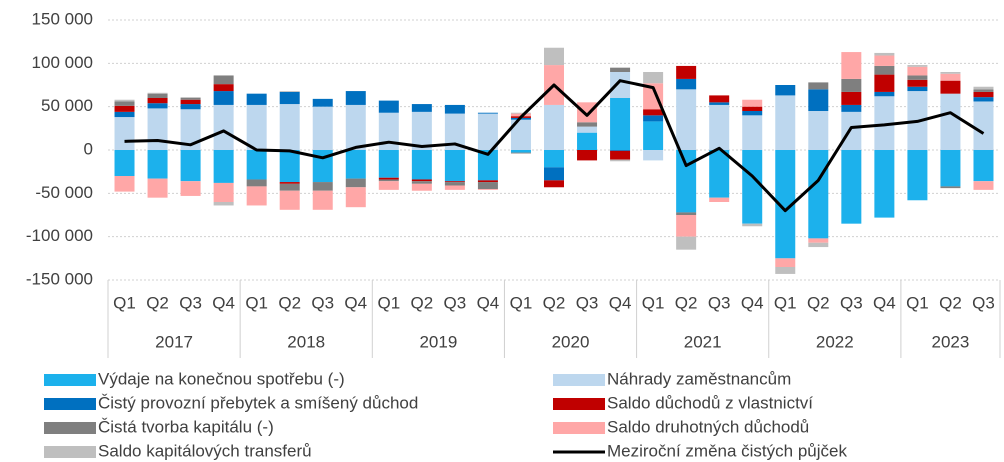  What do you see at coordinates (699, 378) in the screenshot?
I see `legend-label: Náhrady zaměstnancům` at bounding box center [699, 378].